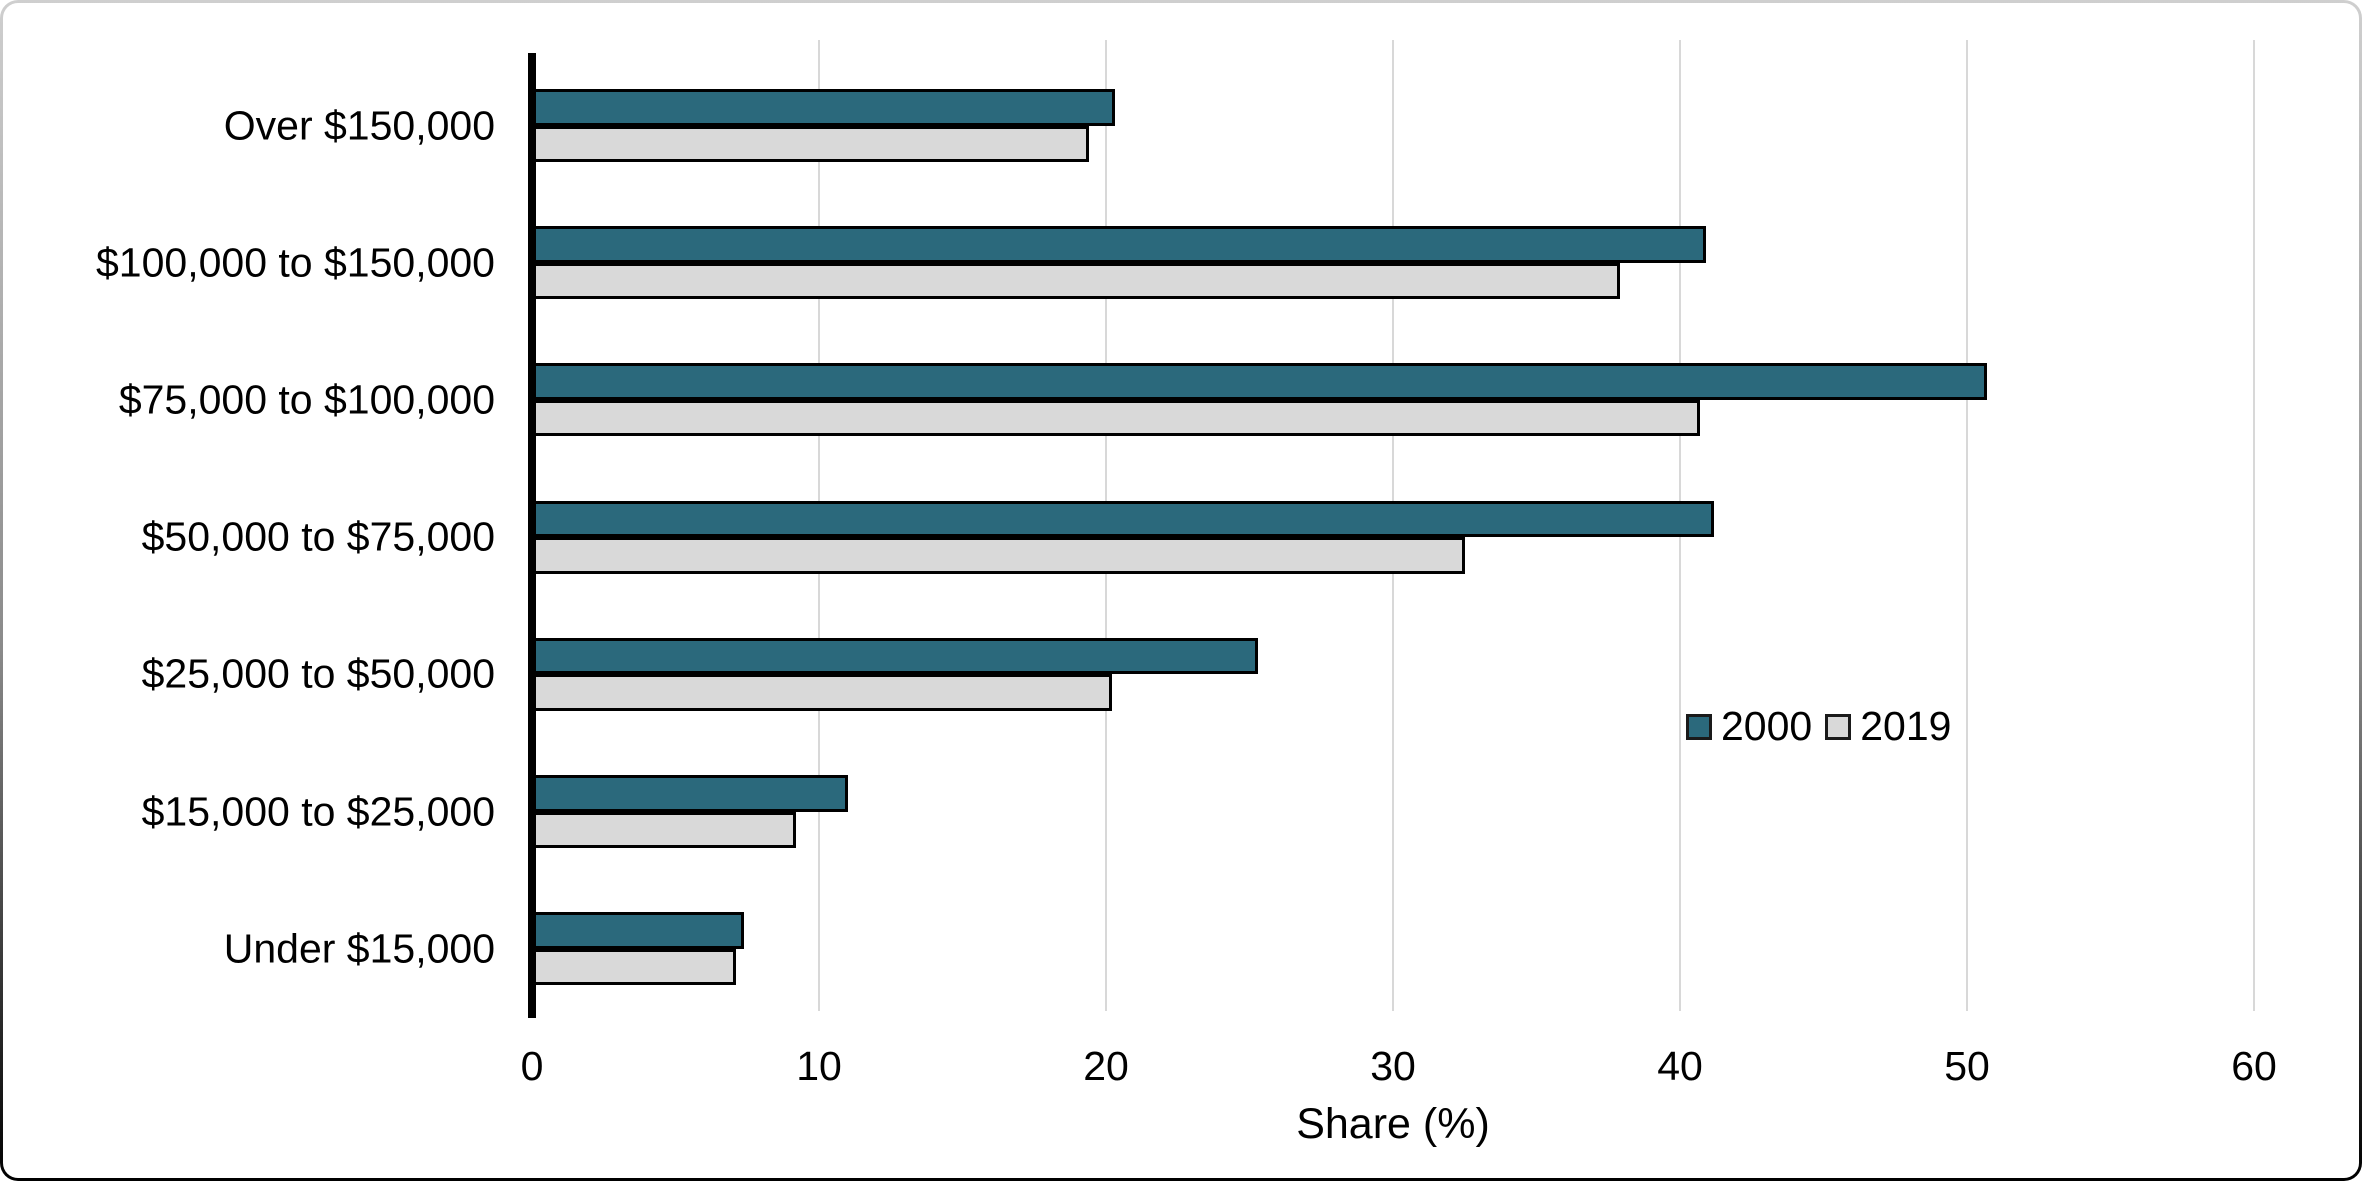 The image size is (2362, 1181). Describe the element at coordinates (1123, 519) in the screenshot. I see `bar-2000-row4` at that location.